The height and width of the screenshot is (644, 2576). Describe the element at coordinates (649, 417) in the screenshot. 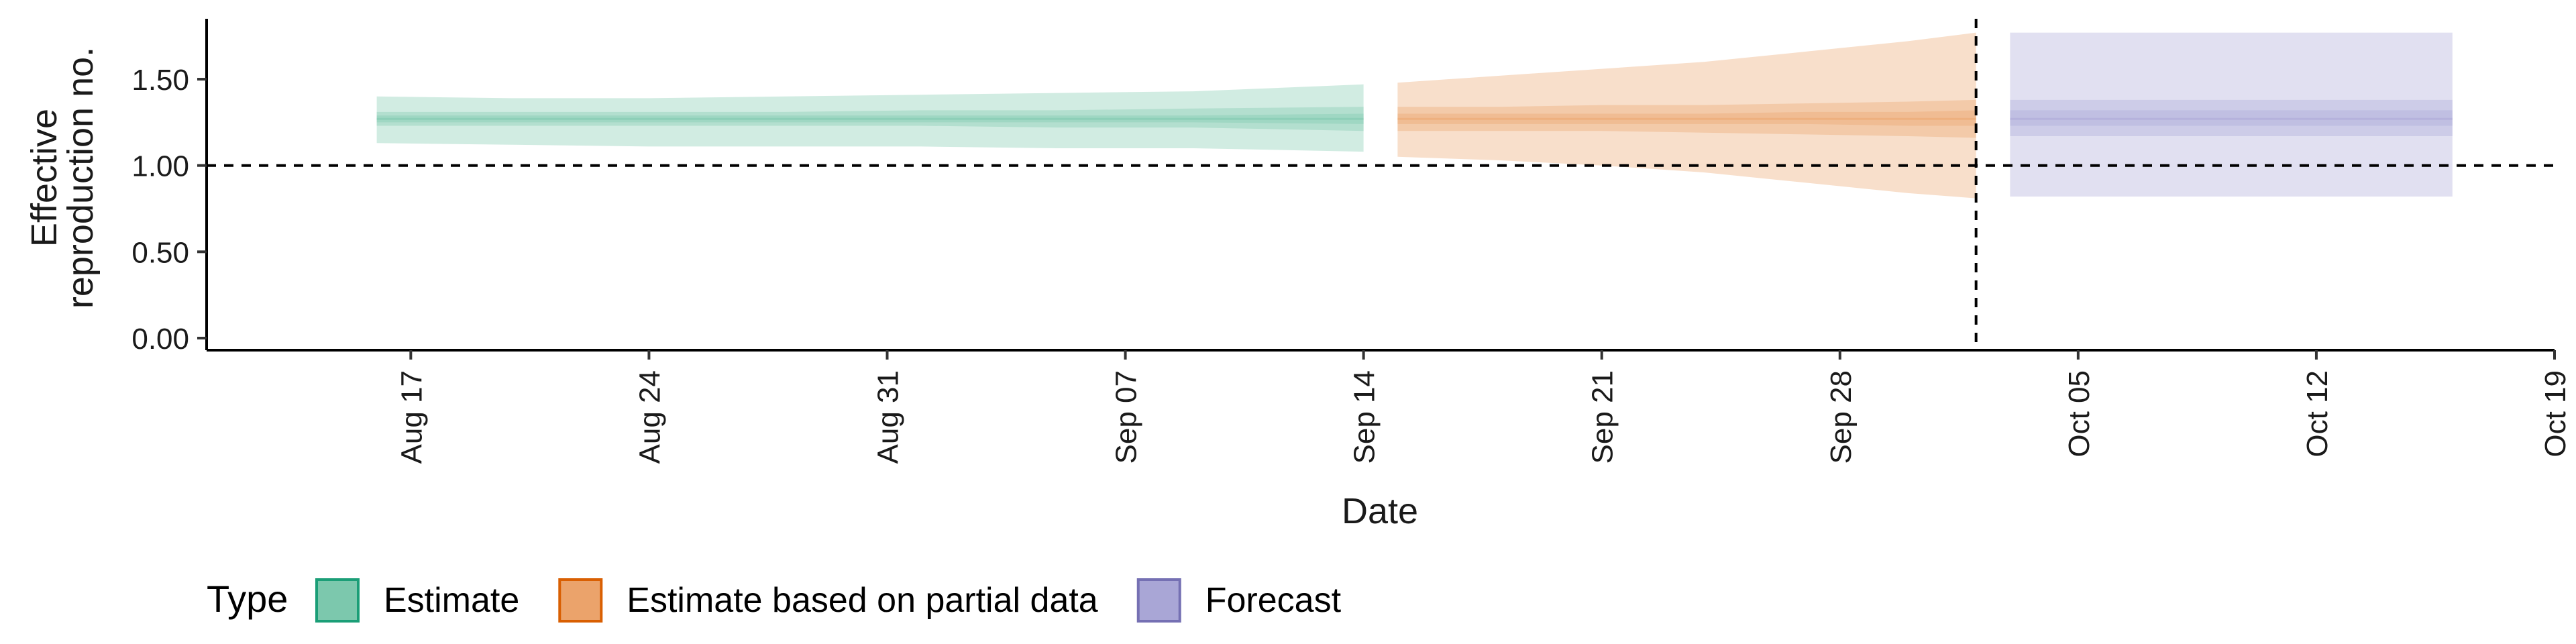

I see `x-tick-label: Aug 24` at that location.